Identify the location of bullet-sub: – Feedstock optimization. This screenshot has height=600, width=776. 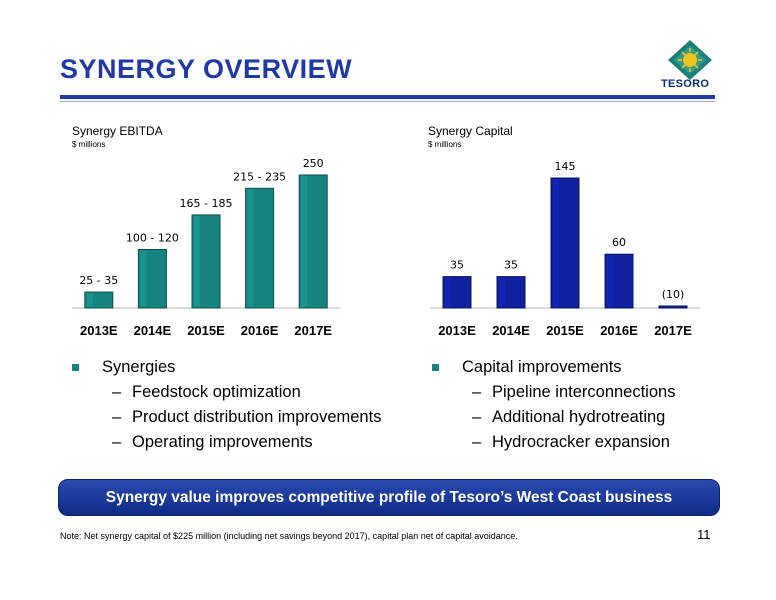
(226, 392).